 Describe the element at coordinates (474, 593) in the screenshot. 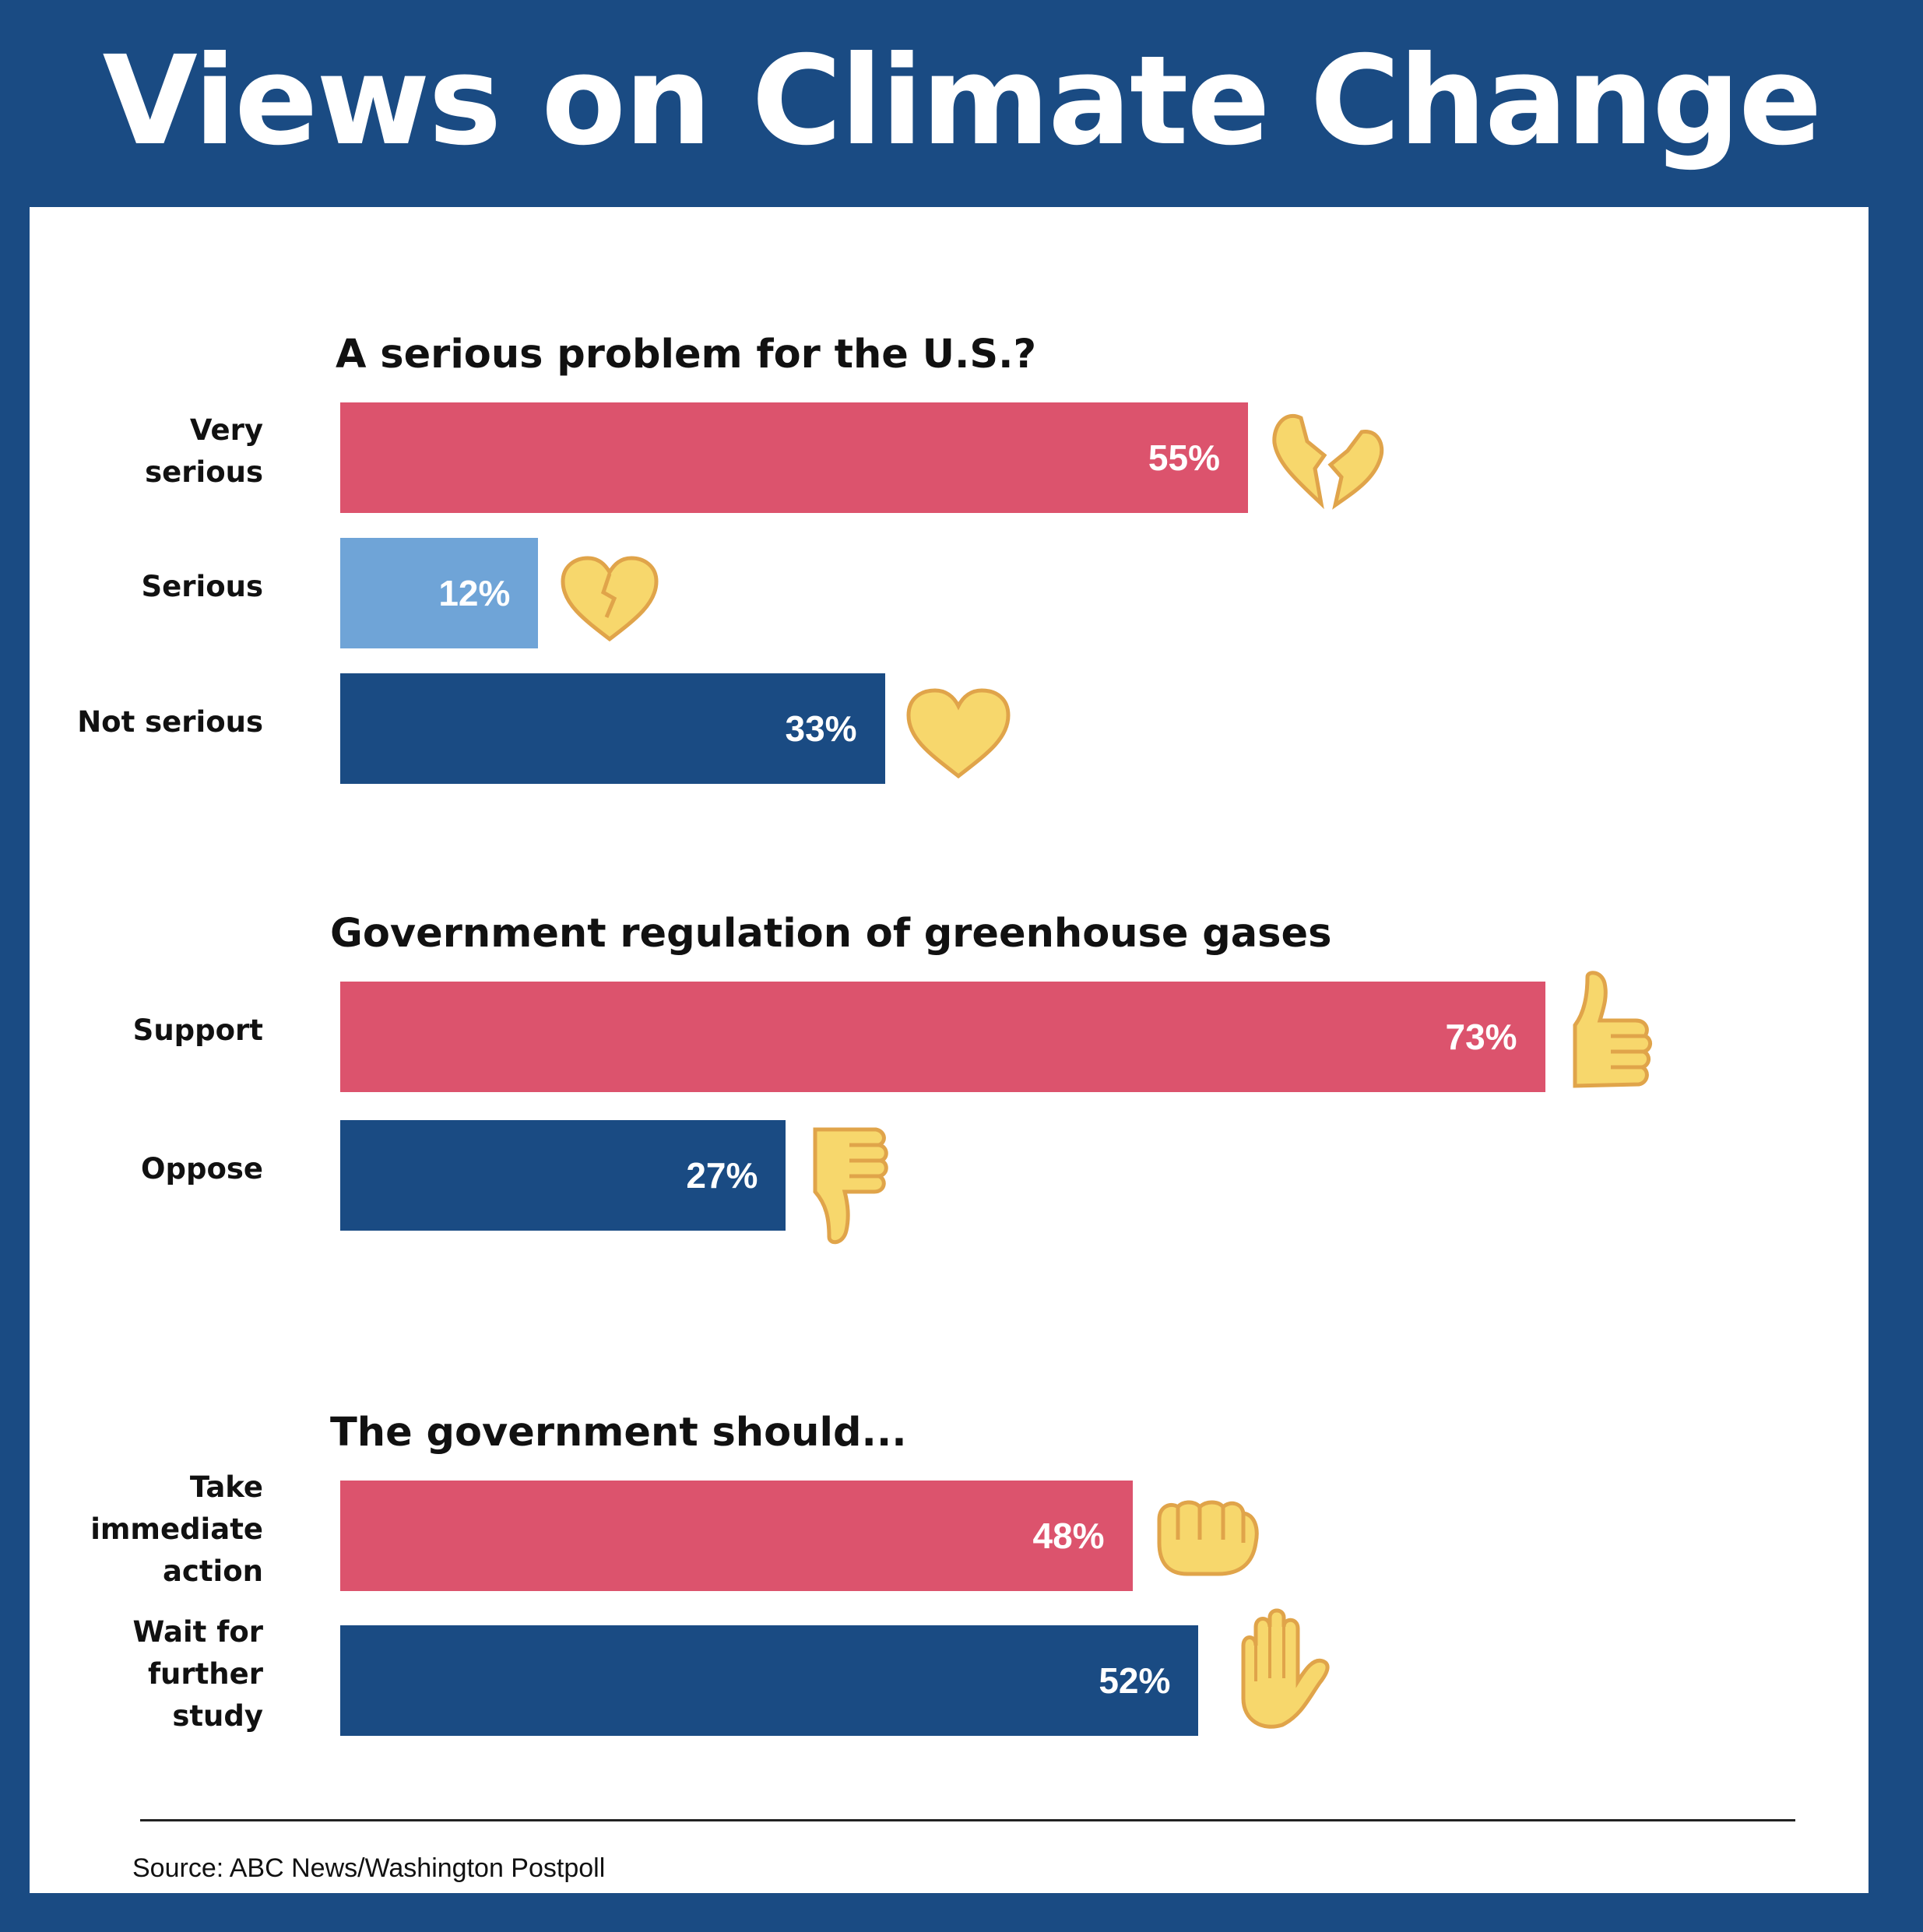

I see `bar-value-label: 12%` at that location.